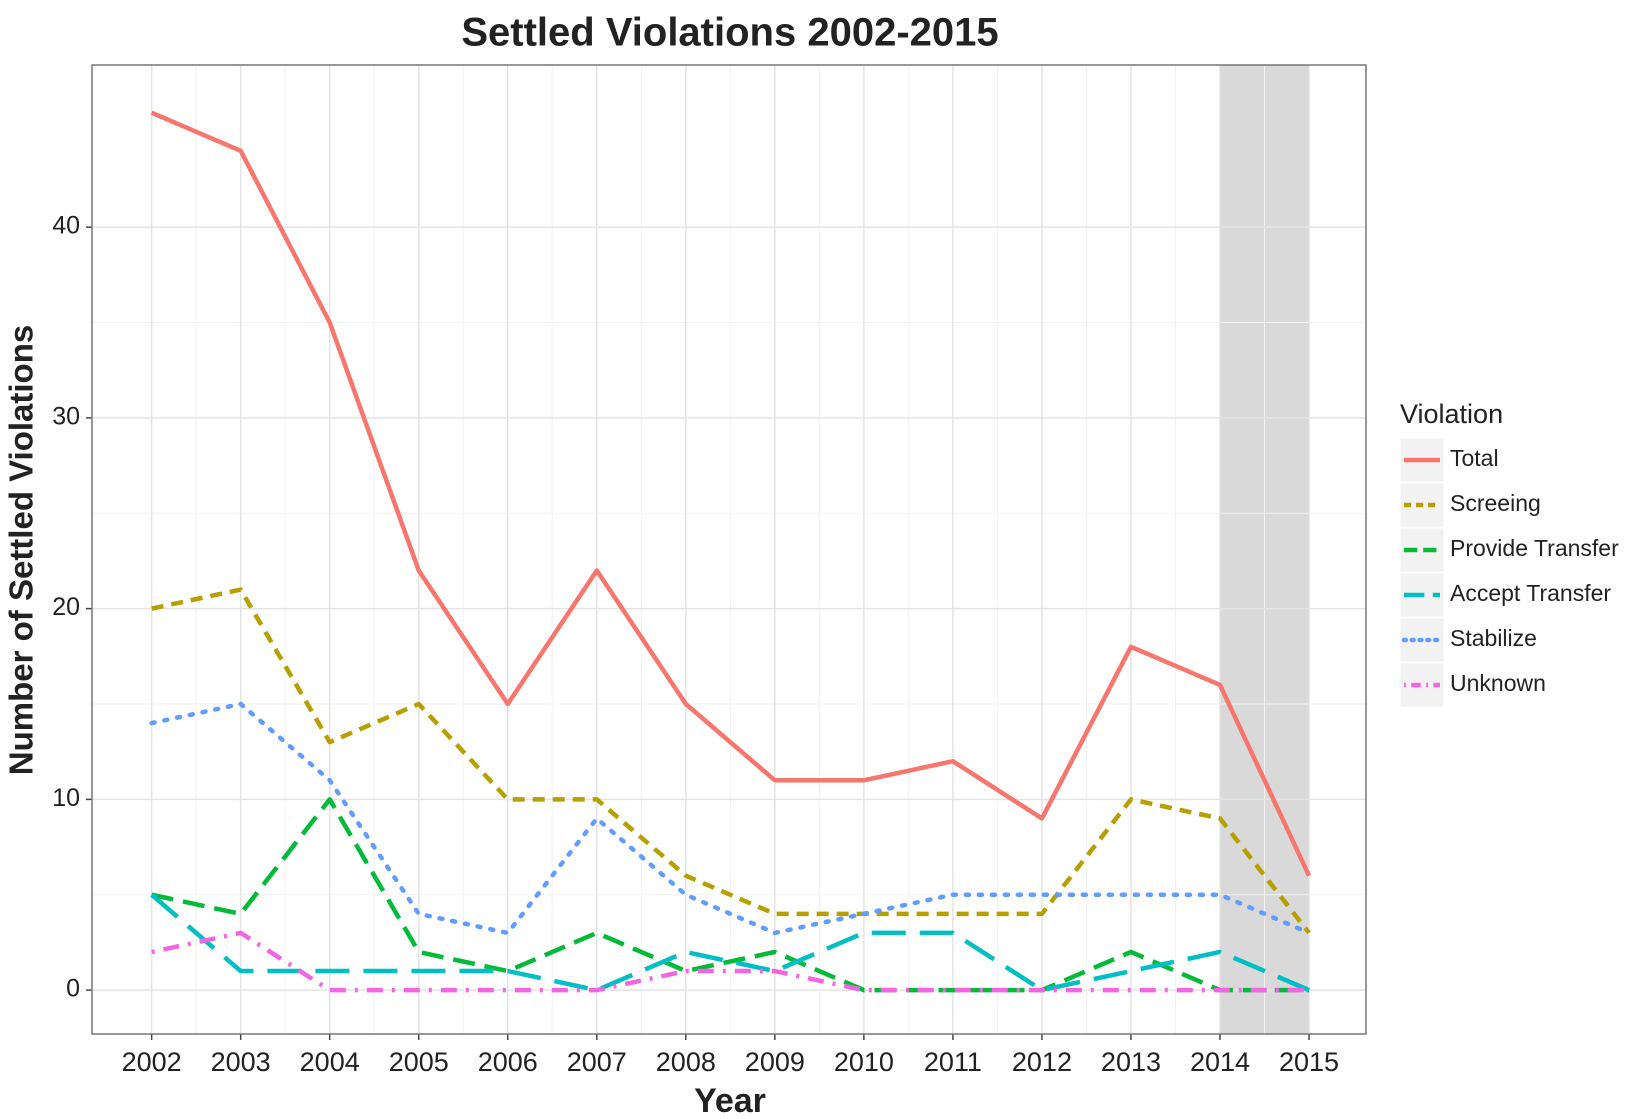 The width and height of the screenshot is (1637, 1119). I want to click on legend-label: Stabilize, so click(1493, 638).